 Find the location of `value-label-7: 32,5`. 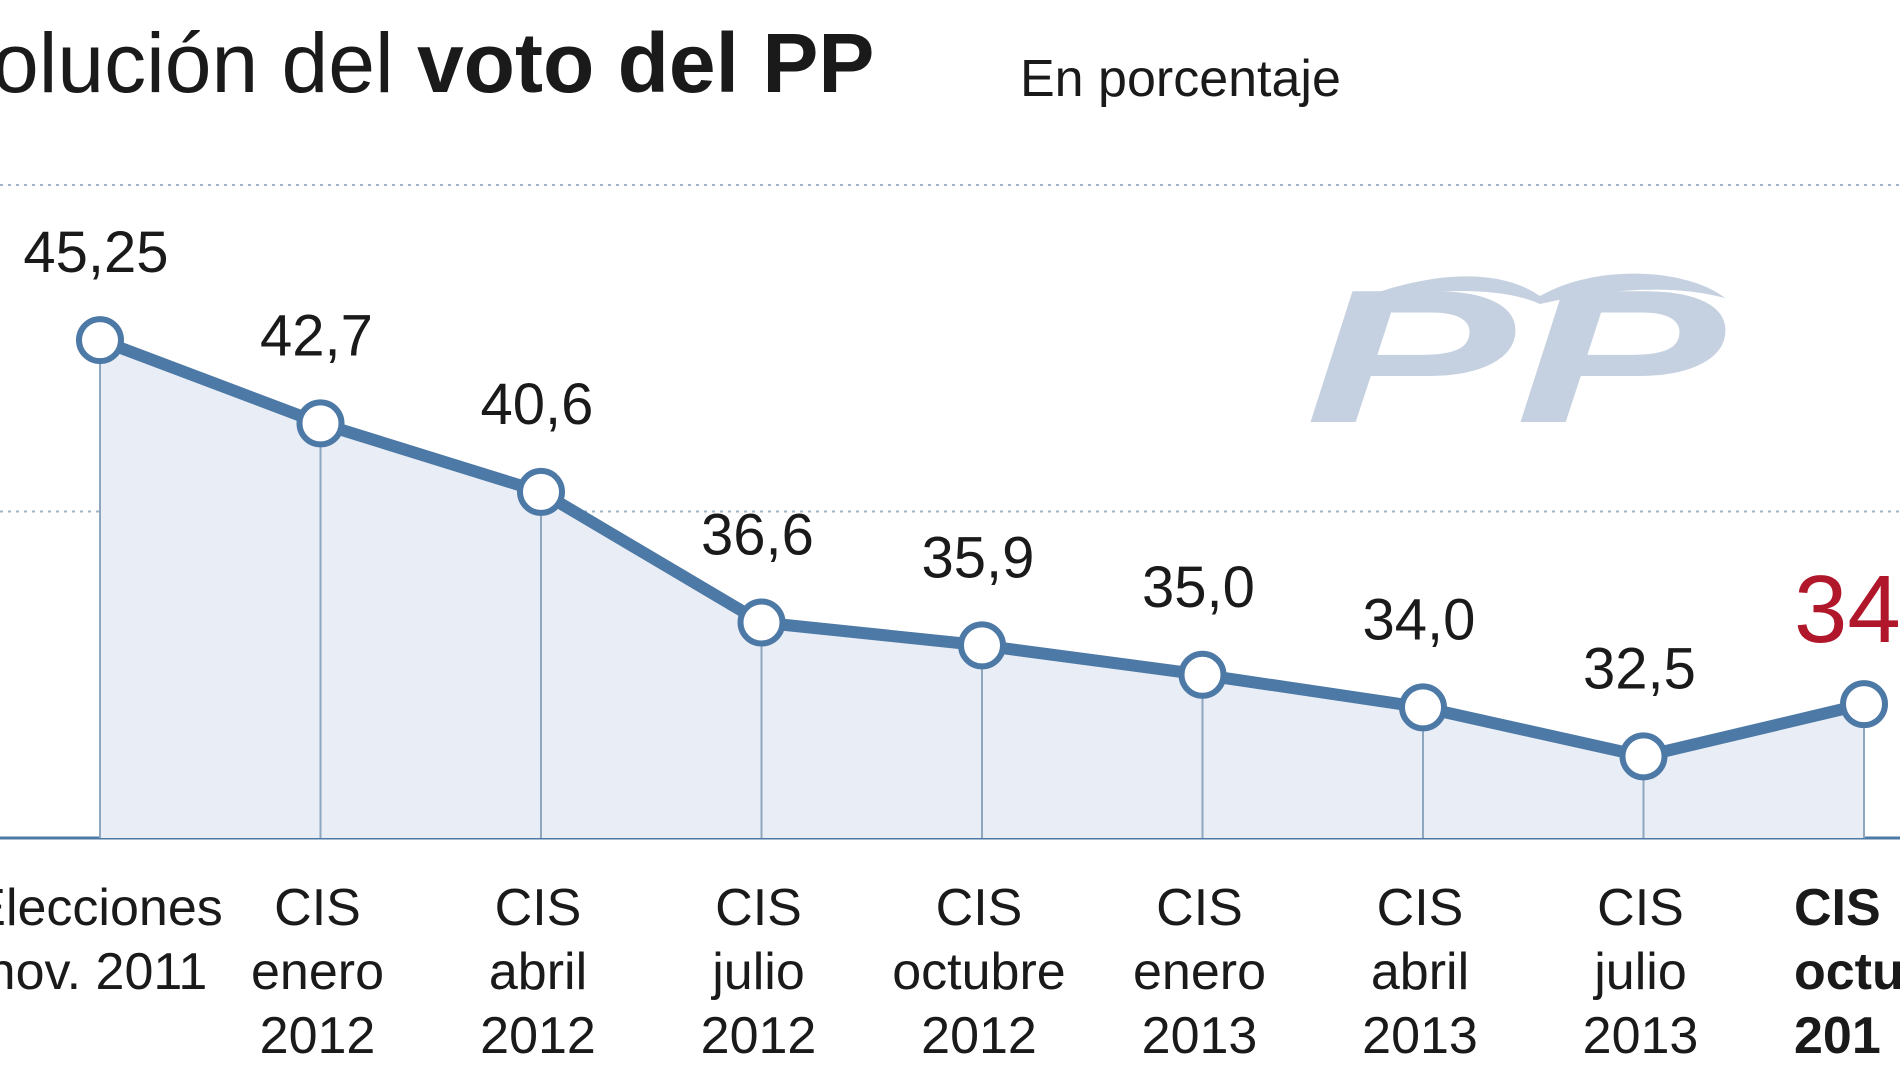

value-label-7: 32,5 is located at coordinates (1639, 668).